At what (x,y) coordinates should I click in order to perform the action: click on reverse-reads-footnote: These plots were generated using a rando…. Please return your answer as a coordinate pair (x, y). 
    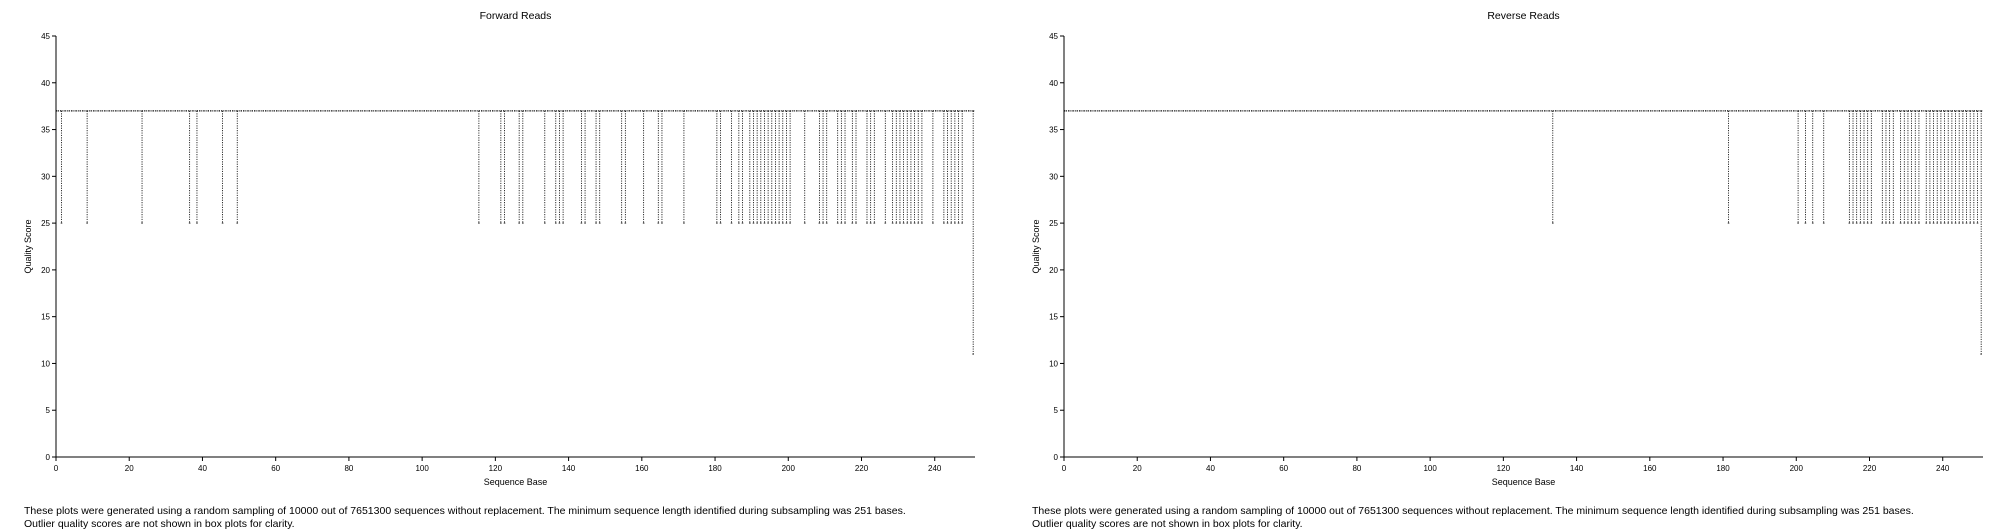
    Looking at the image, I should click on (1516, 518).